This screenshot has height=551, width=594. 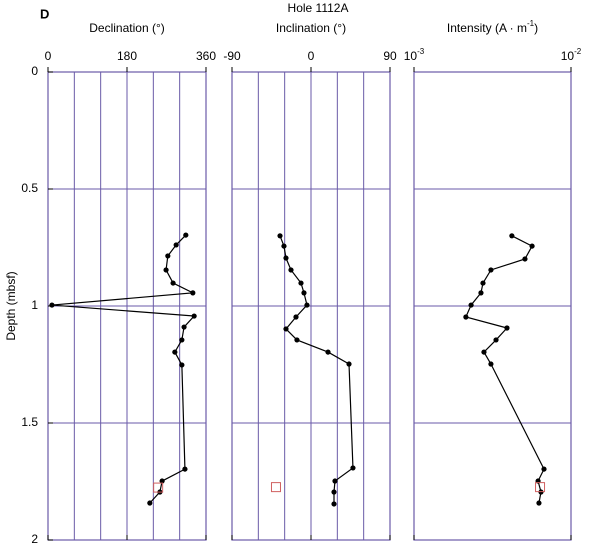 I want to click on x-axis-title: Intensity (A · m-1), so click(x=492, y=27).